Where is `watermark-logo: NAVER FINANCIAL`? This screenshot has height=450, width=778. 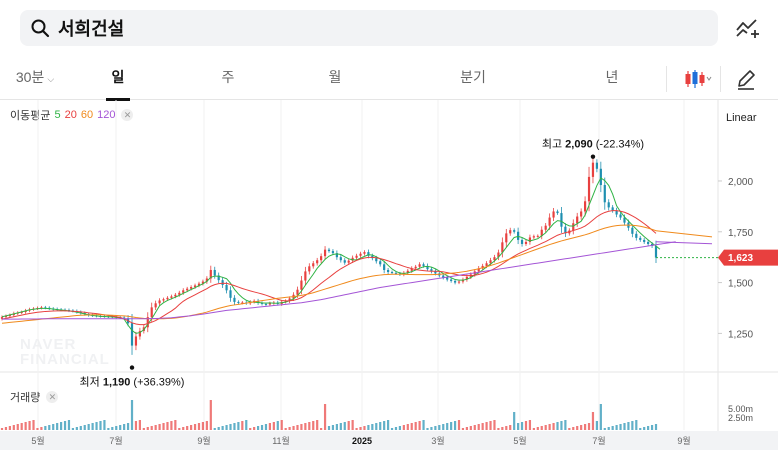
watermark-logo: NAVER FINANCIAL is located at coordinates (65, 352).